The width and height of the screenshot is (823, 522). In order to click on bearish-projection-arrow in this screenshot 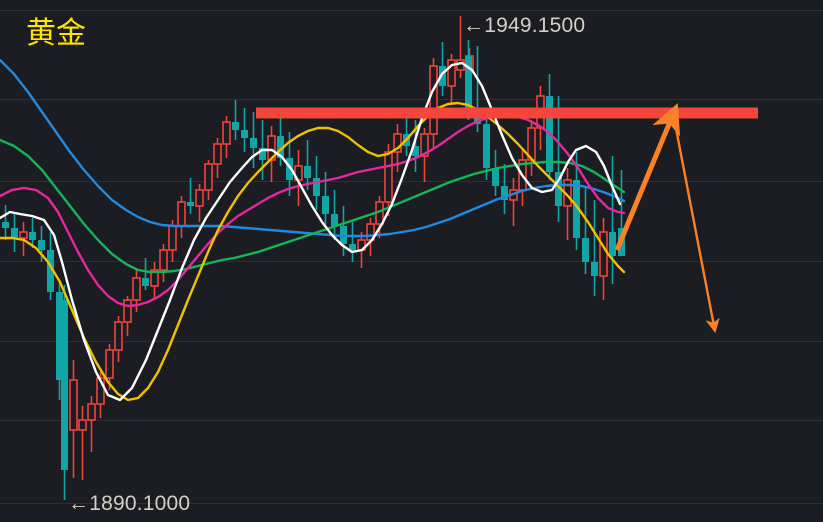, I will do `click(696, 225)`.